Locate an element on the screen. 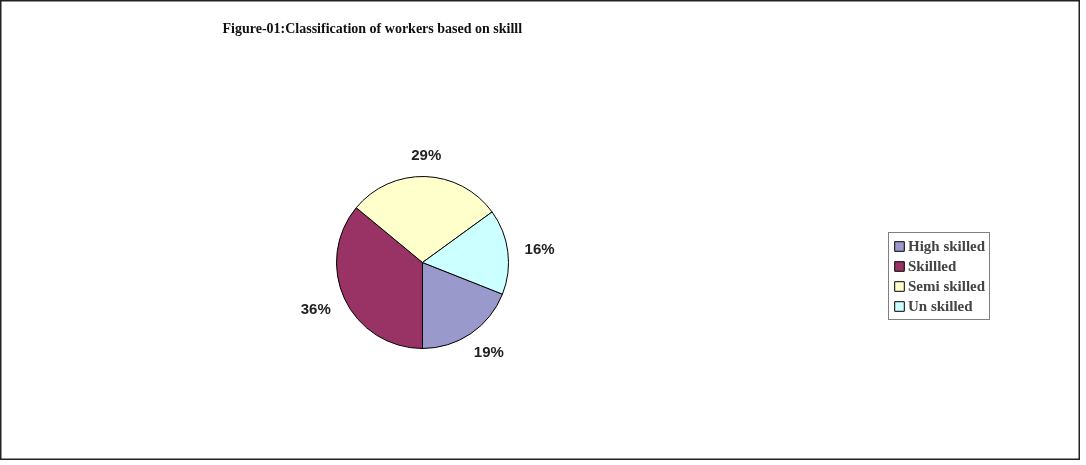 Image resolution: width=1086 pixels, height=465 pixels. legend-label: Un skilled is located at coordinates (940, 306).